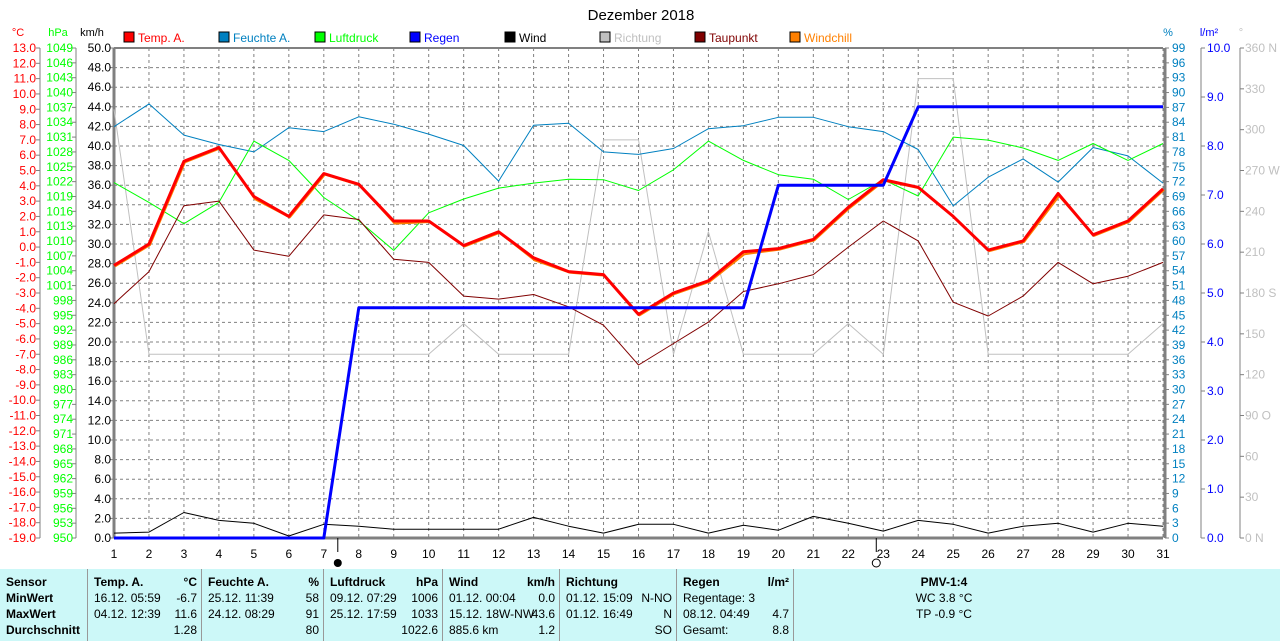 Image resolution: width=1280 pixels, height=641 pixels. What do you see at coordinates (63, 464) in the screenshot?
I see `pressure-tick-label: 965` at bounding box center [63, 464].